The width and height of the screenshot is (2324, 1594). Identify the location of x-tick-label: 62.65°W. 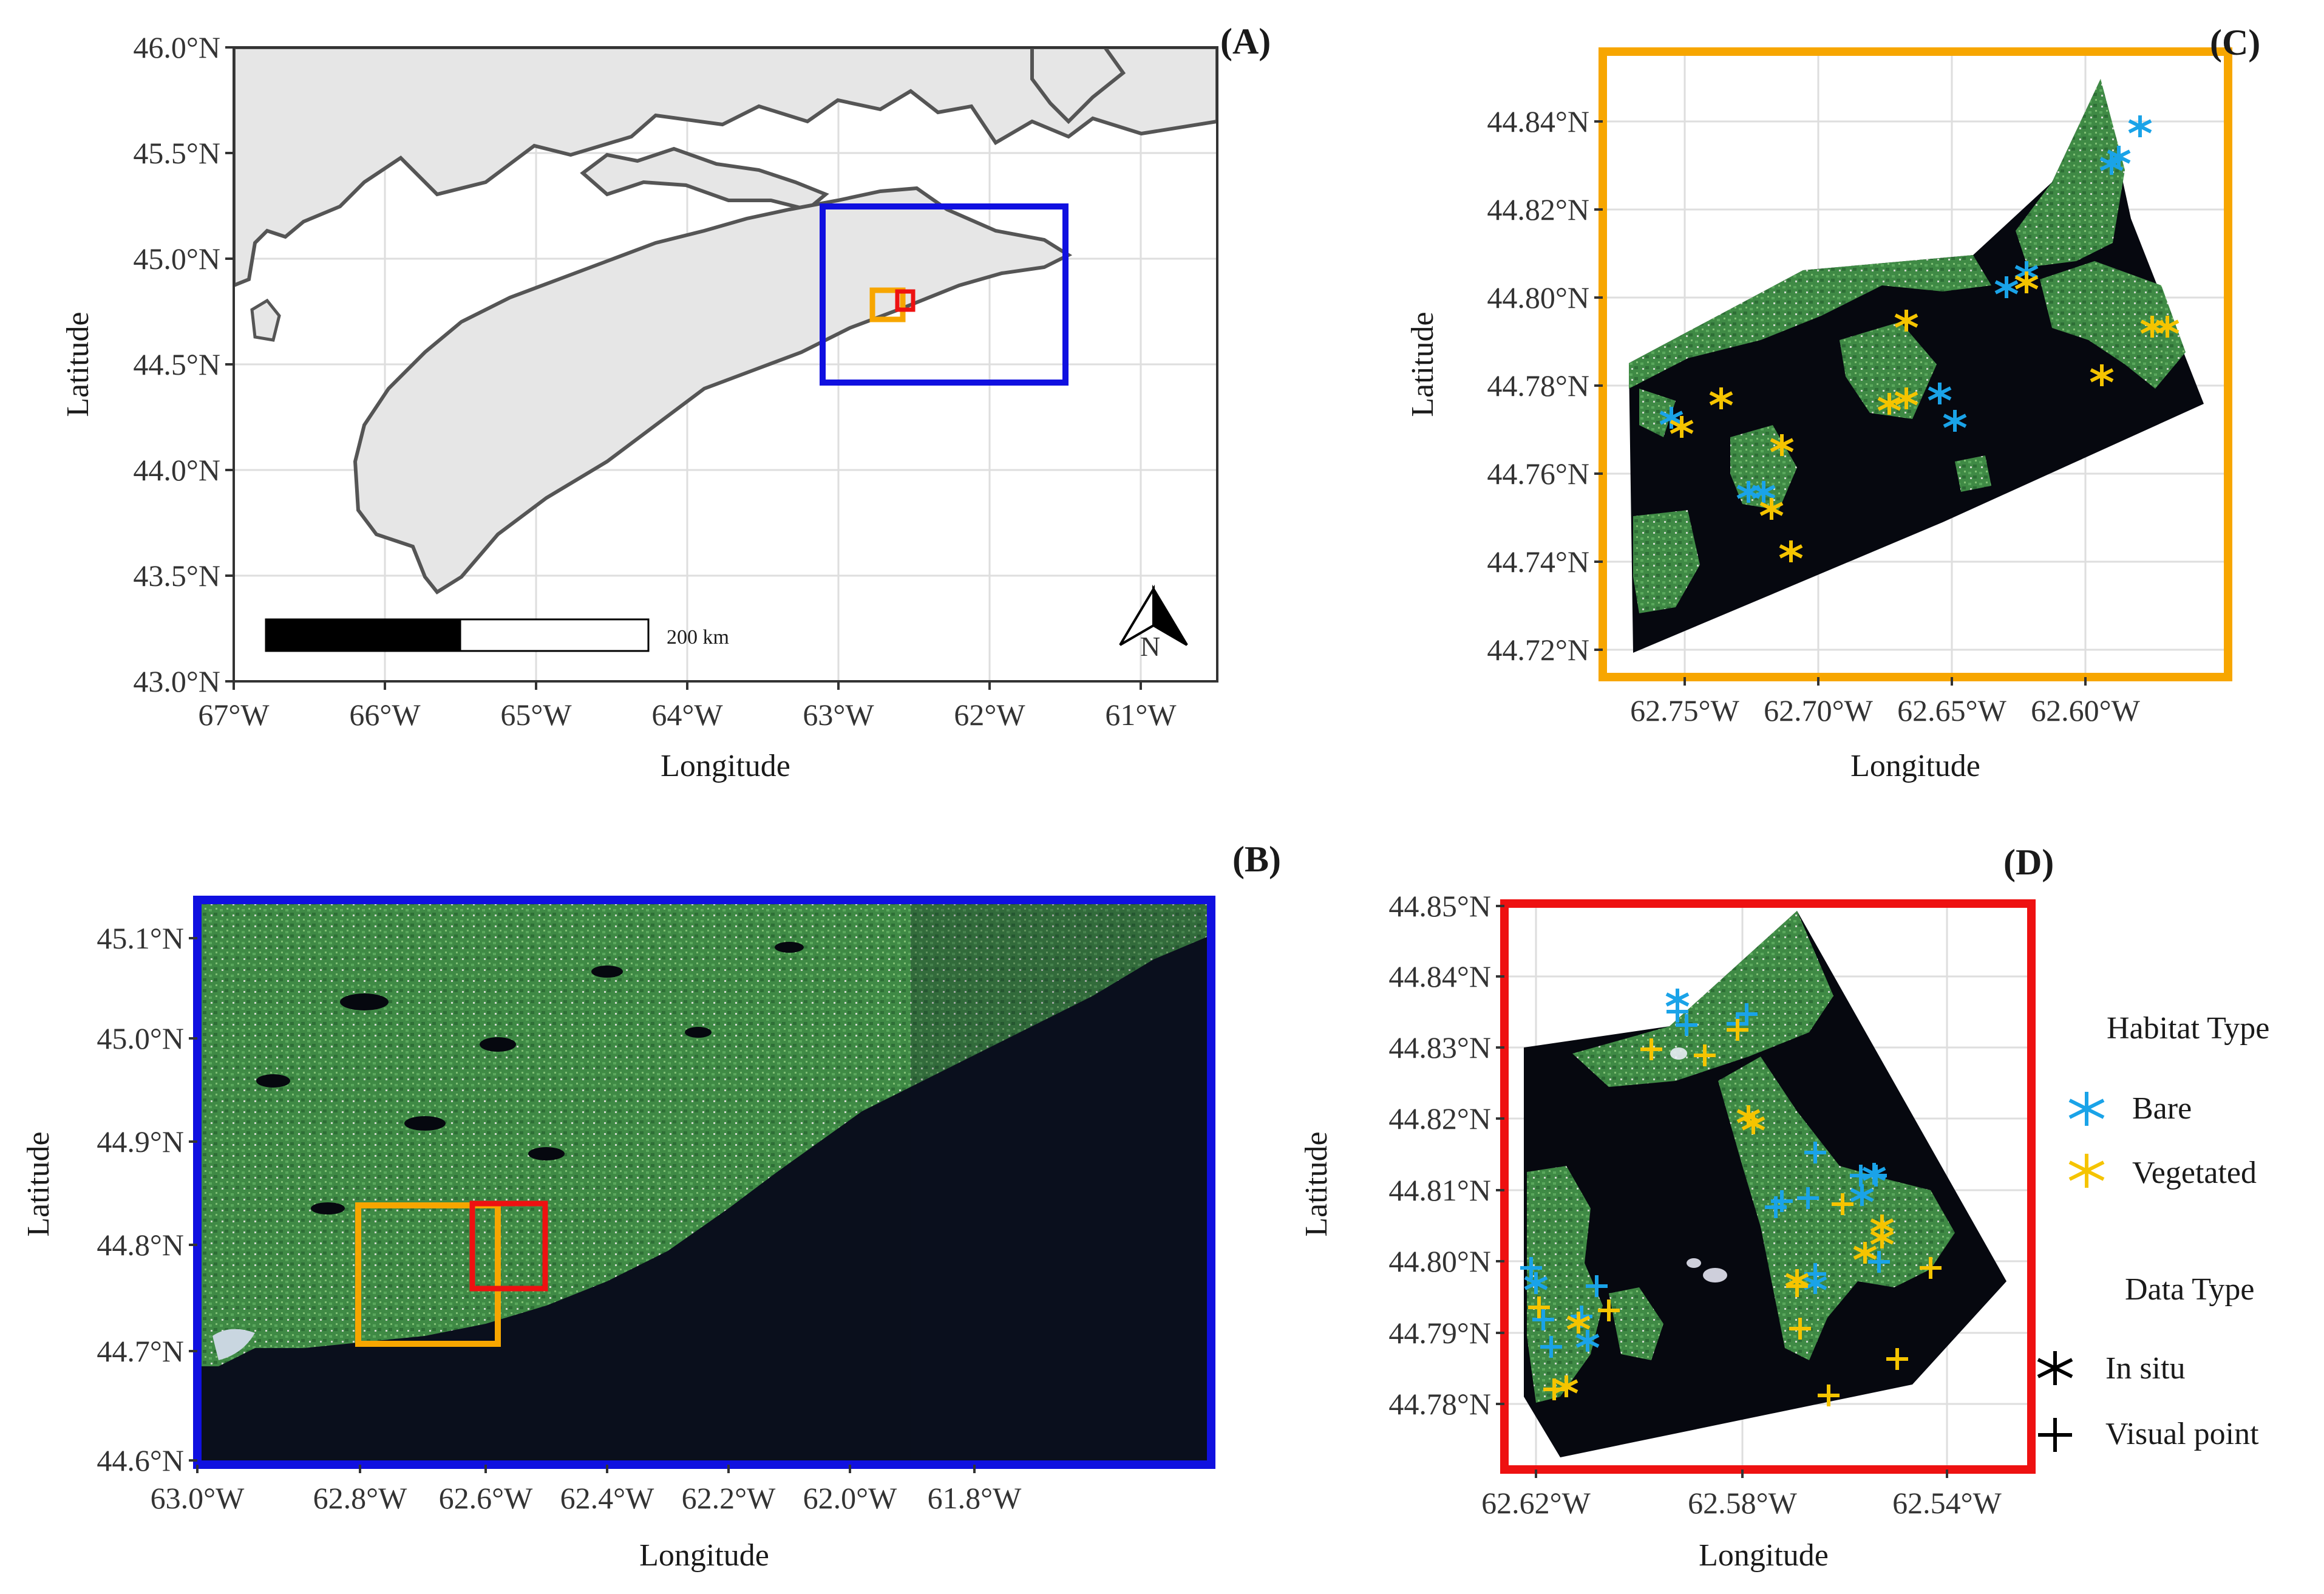
(1951, 710).